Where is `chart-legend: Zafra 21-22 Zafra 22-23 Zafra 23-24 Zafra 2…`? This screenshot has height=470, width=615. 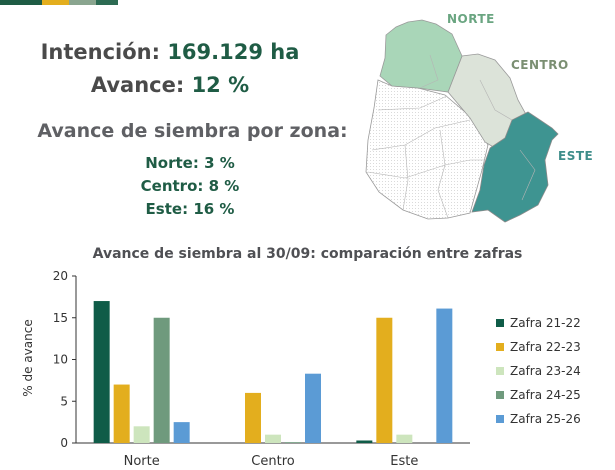
chart-legend: Zafra 21-22 Zafra 22-23 Zafra 23-24 Zafra 2… is located at coordinates (538, 371).